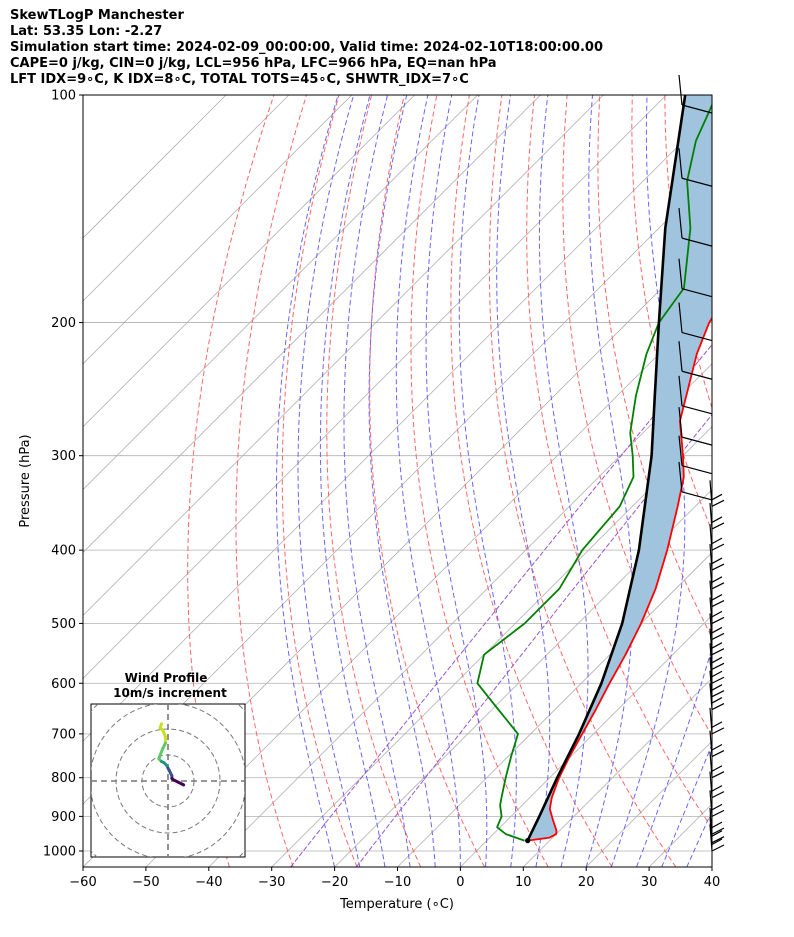  I want to click on x-axis-title: Temperature (∘C), so click(396, 904).